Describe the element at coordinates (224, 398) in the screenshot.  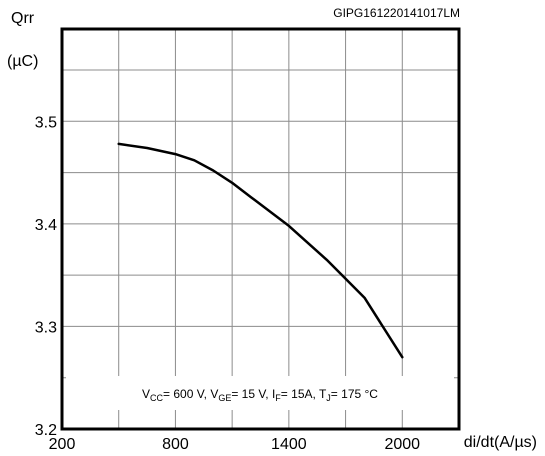
I see `vge-subscript: GE` at that location.